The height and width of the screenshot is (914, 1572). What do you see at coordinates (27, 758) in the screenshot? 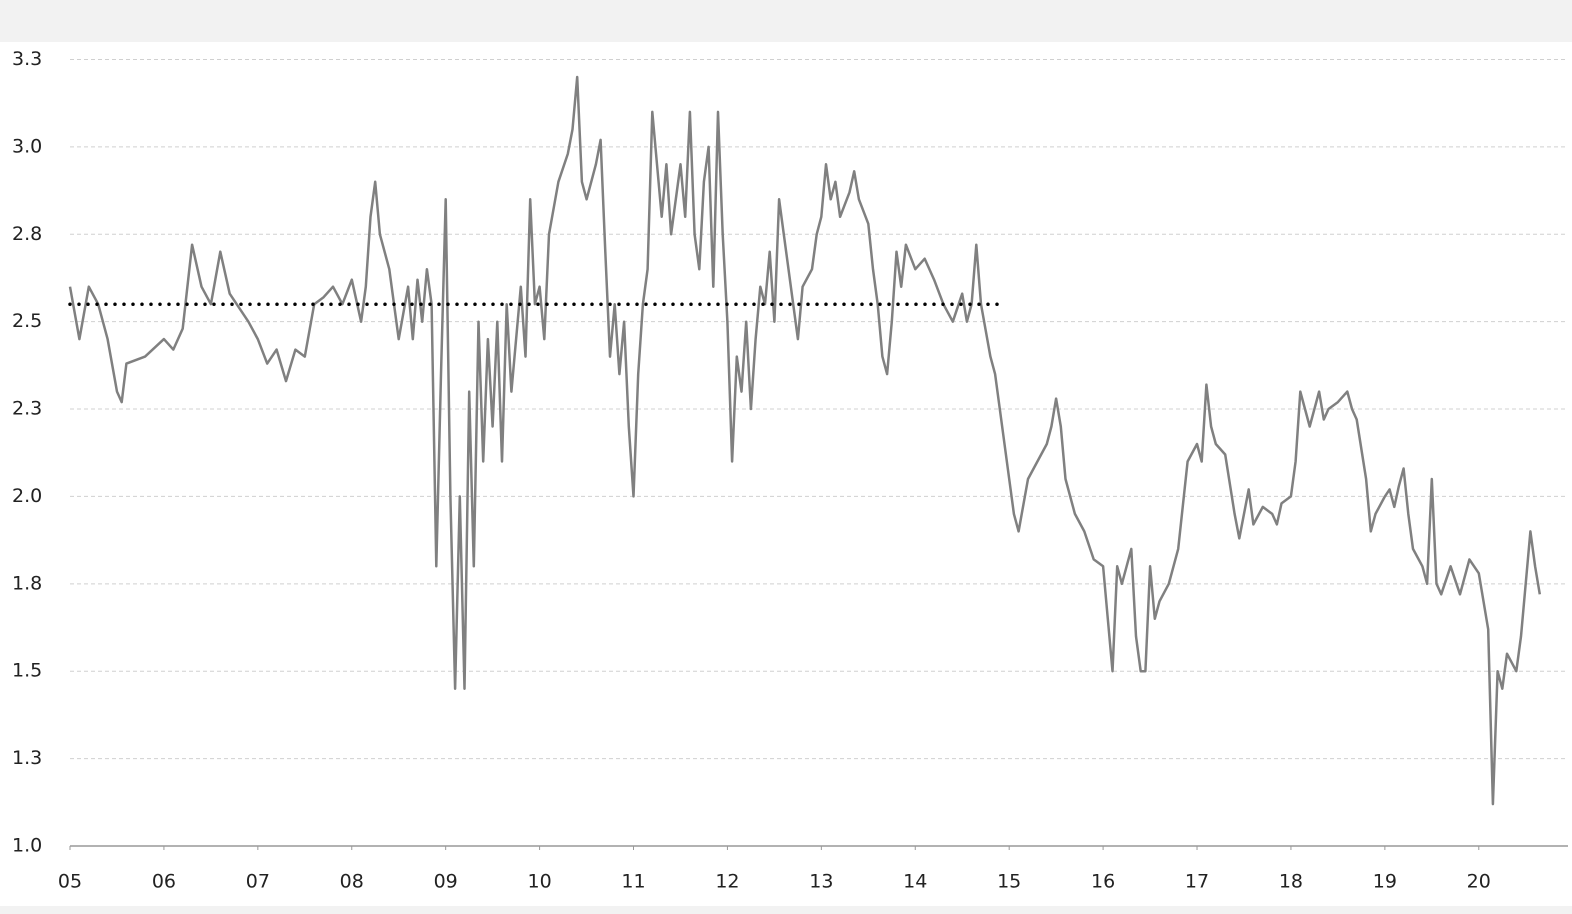
I see `y-tick-label: 1.3` at bounding box center [27, 758].